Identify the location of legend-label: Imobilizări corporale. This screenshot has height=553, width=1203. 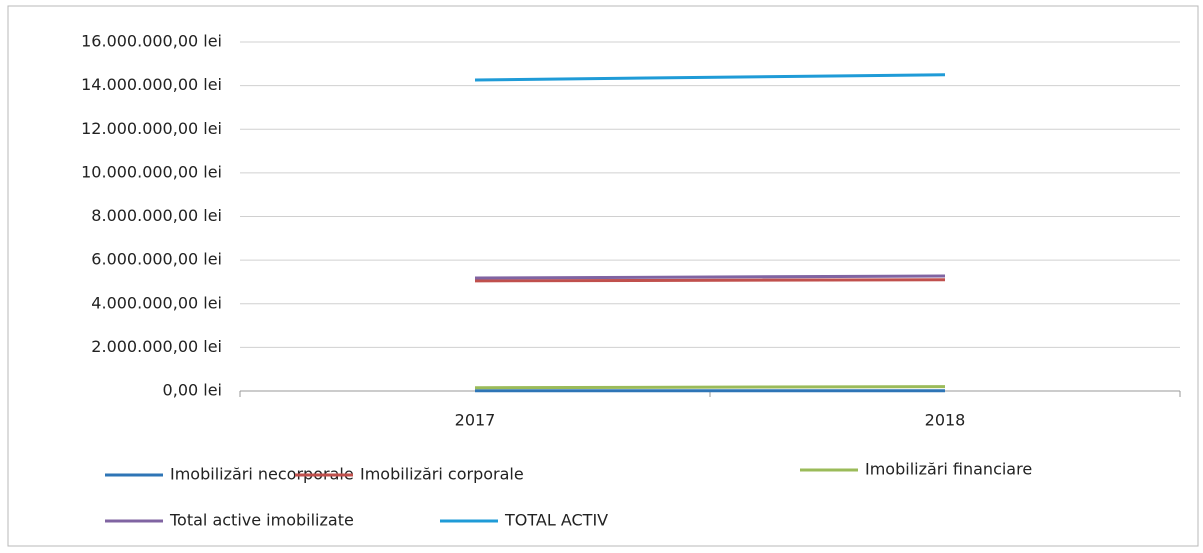
(442, 474).